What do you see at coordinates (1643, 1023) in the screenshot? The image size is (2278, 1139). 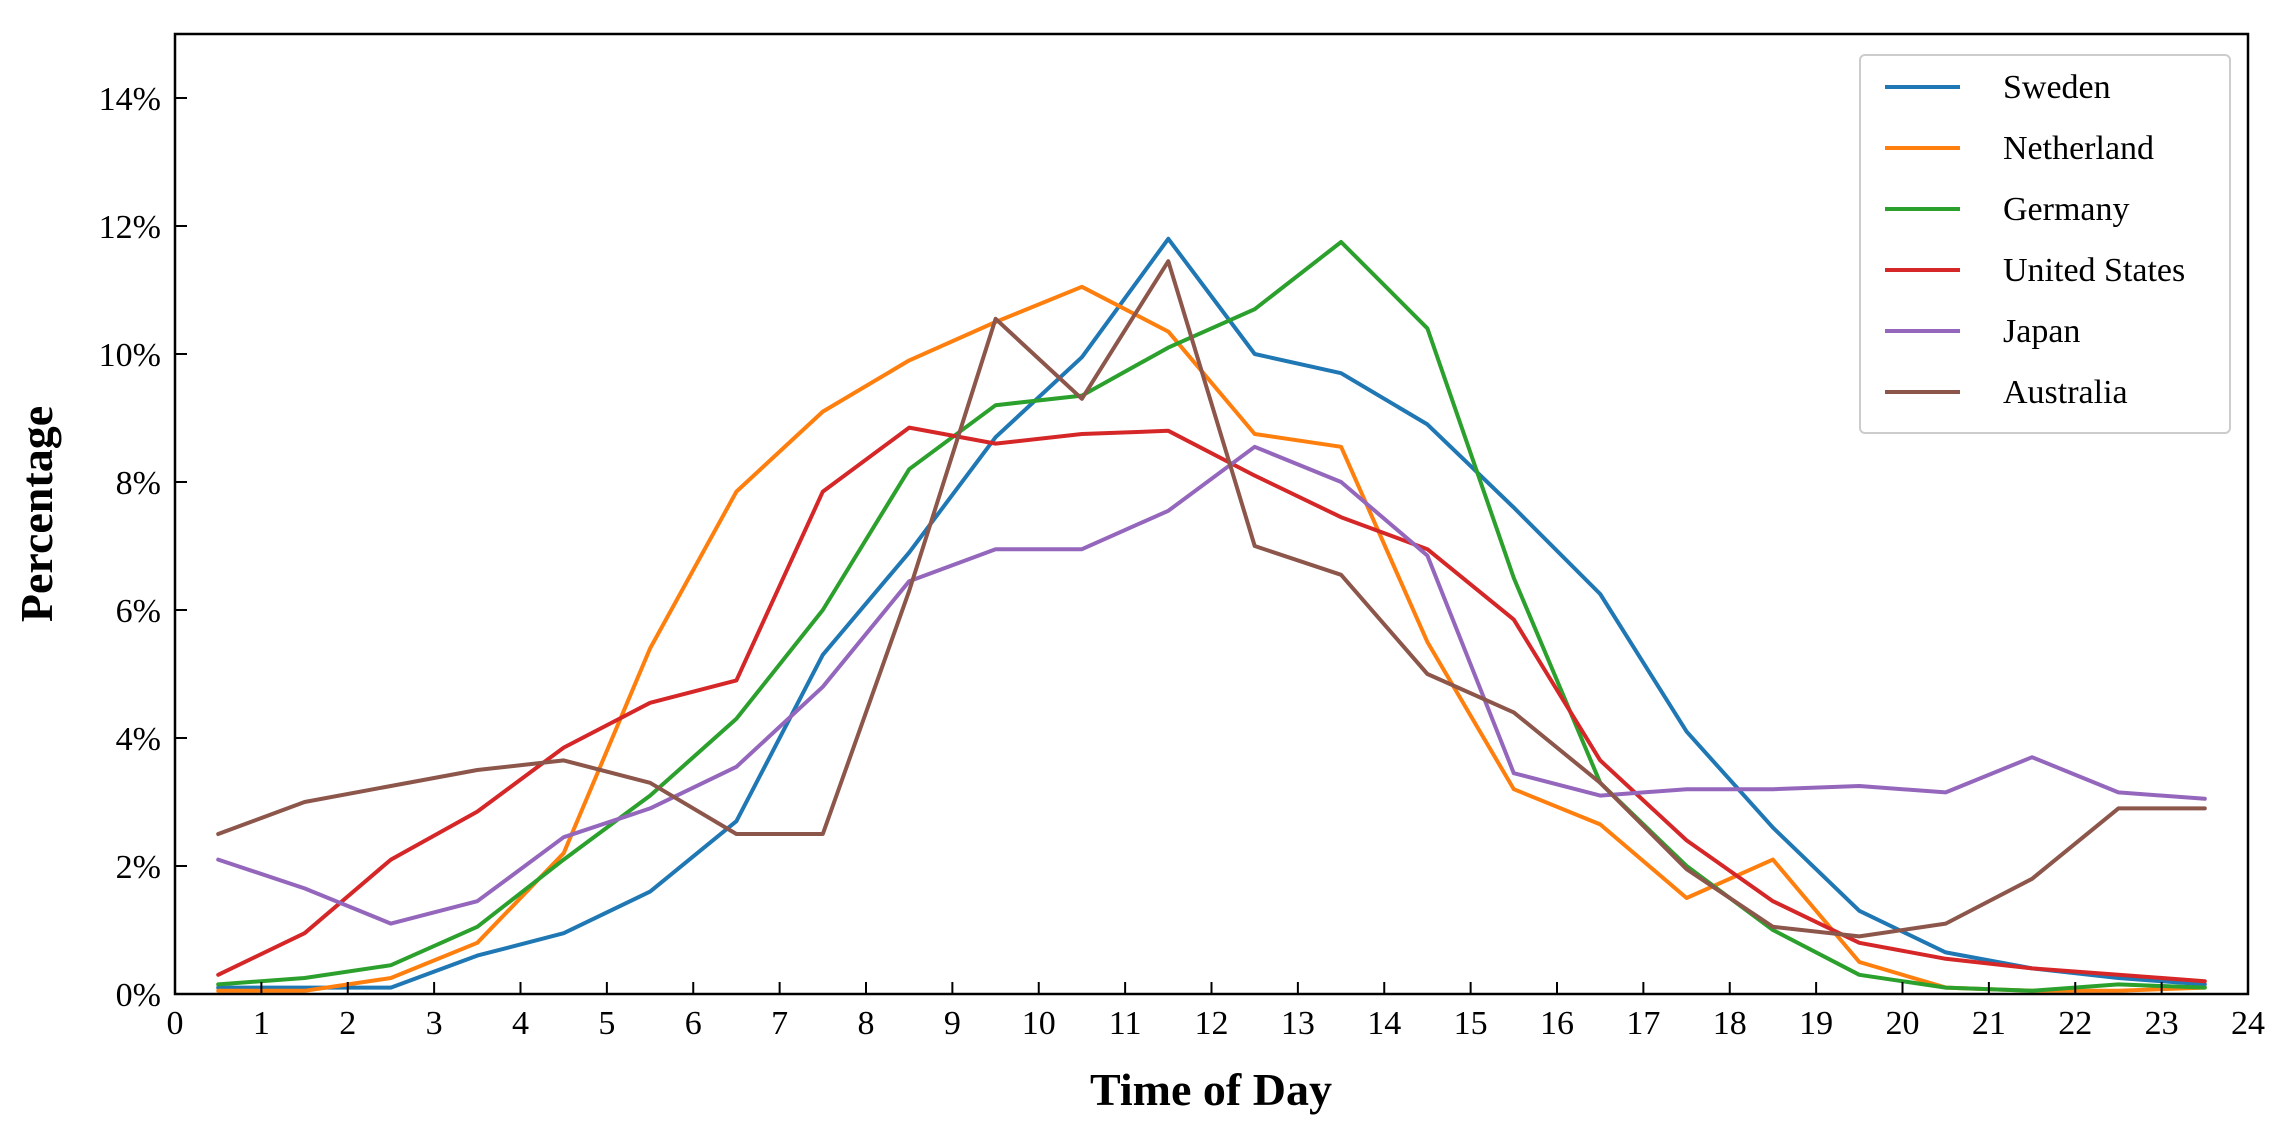 I see `x-tick-label-17: 17` at bounding box center [1643, 1023].